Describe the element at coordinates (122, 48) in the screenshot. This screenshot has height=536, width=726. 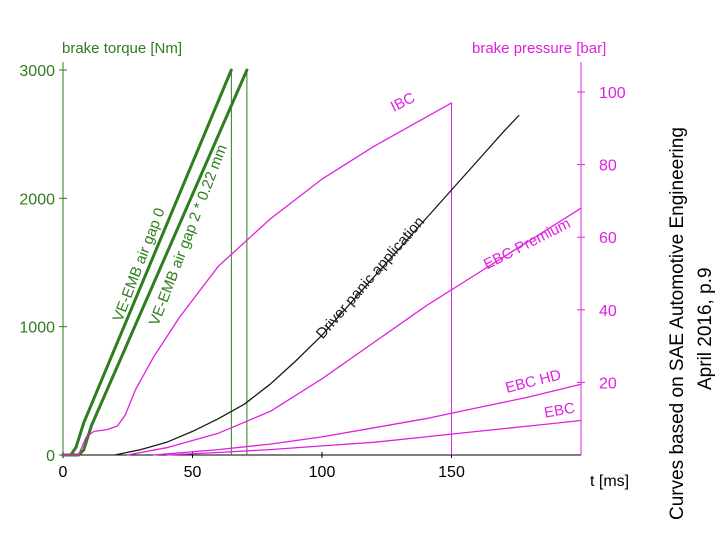
I see `left-axis-title: brake torque [Nm]` at that location.